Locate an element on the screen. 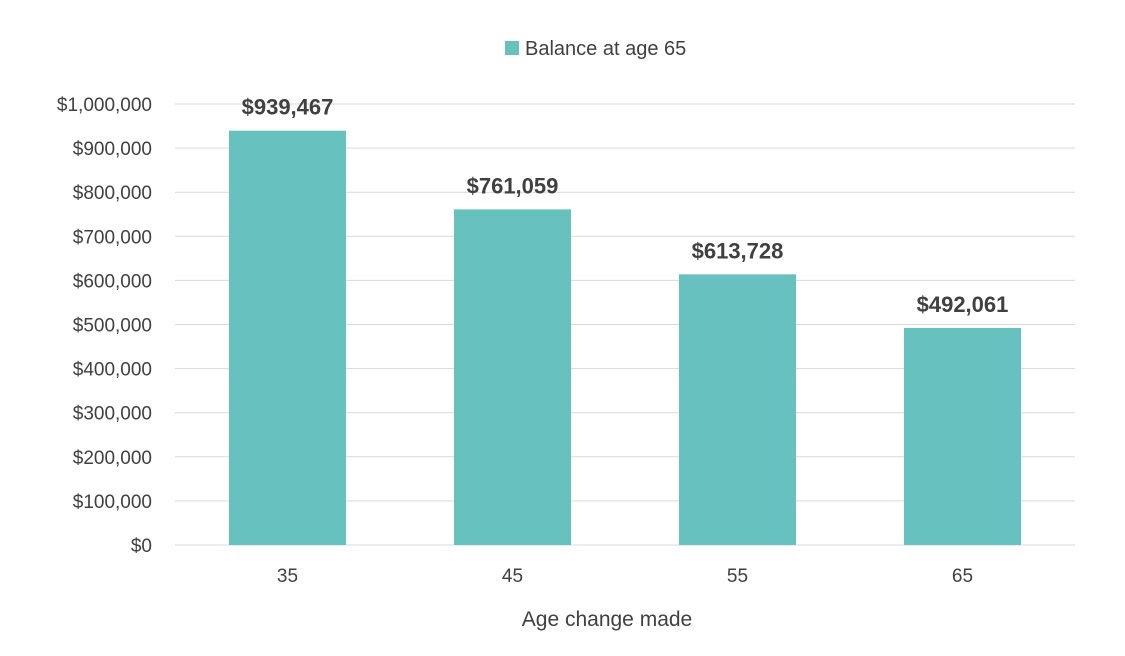  x-tick-label: 55 is located at coordinates (737, 576).